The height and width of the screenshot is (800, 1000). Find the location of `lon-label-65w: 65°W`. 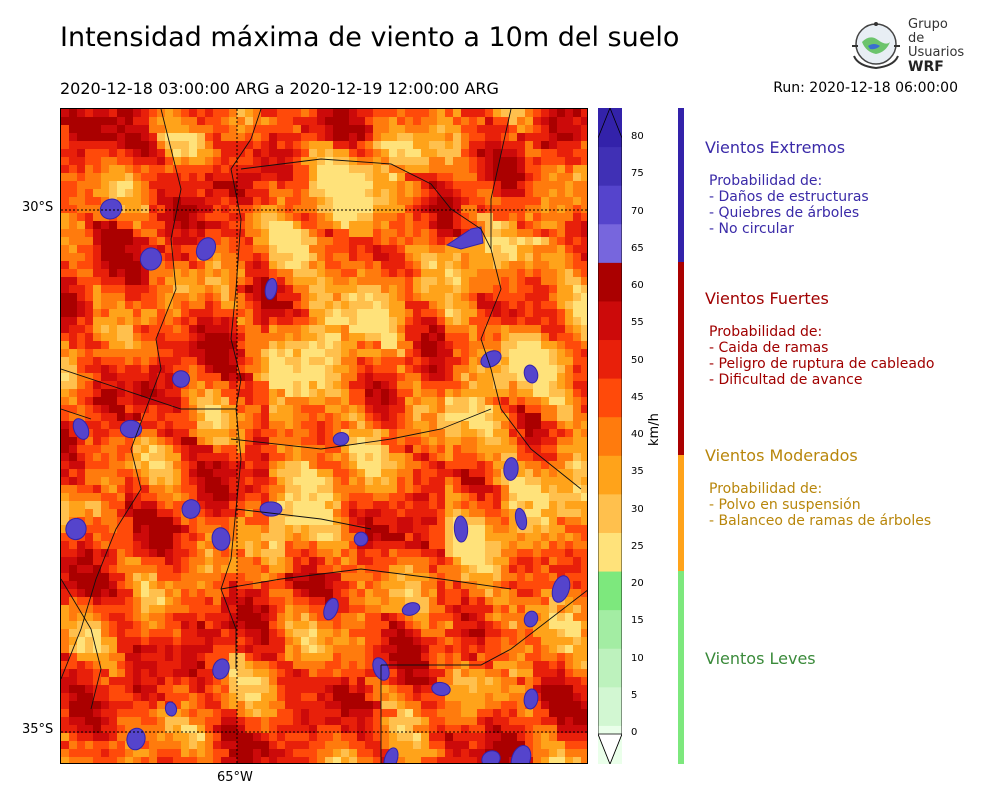

lon-label-65w: 65°W is located at coordinates (235, 777).